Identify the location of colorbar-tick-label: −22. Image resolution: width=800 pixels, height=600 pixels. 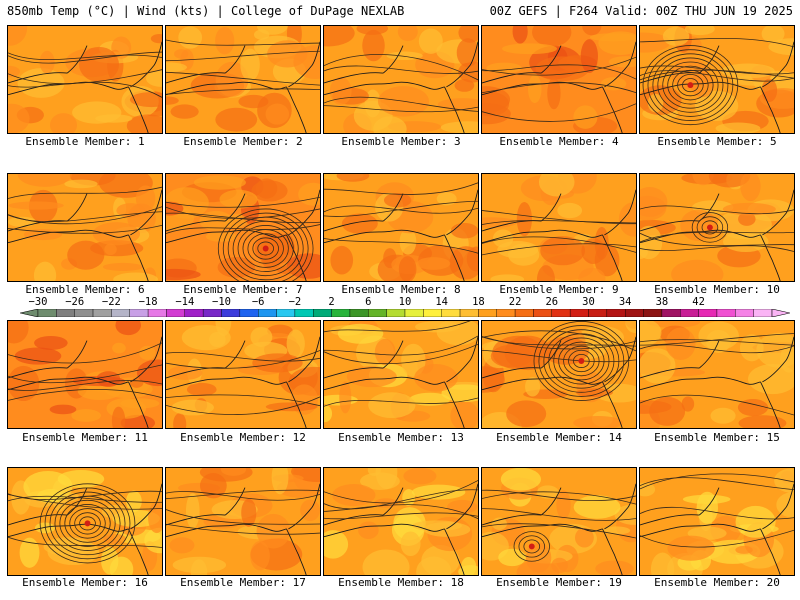
(111, 302).